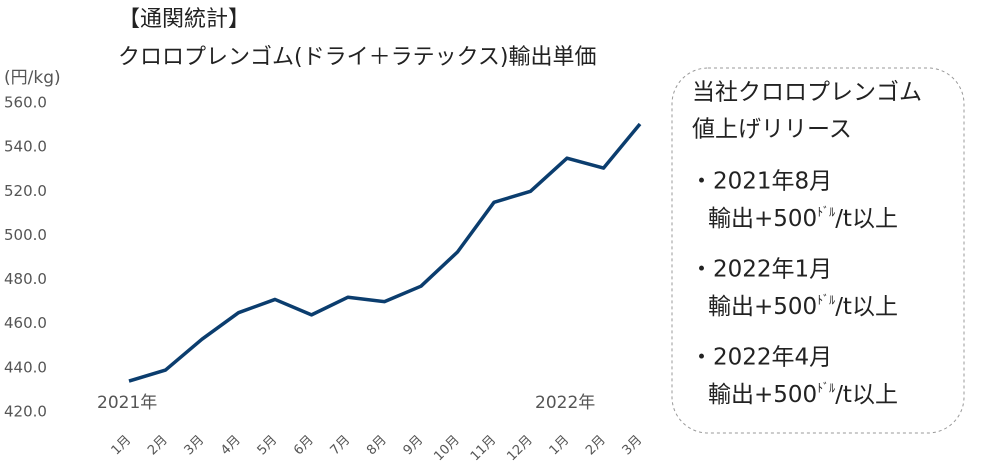  Describe the element at coordinates (25, 147) in the screenshot. I see `y-tick-label: 540.0` at that location.